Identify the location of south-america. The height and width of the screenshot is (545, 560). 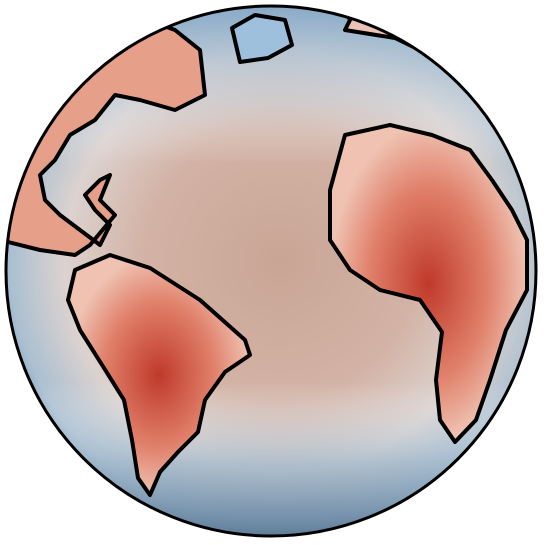
(159, 375).